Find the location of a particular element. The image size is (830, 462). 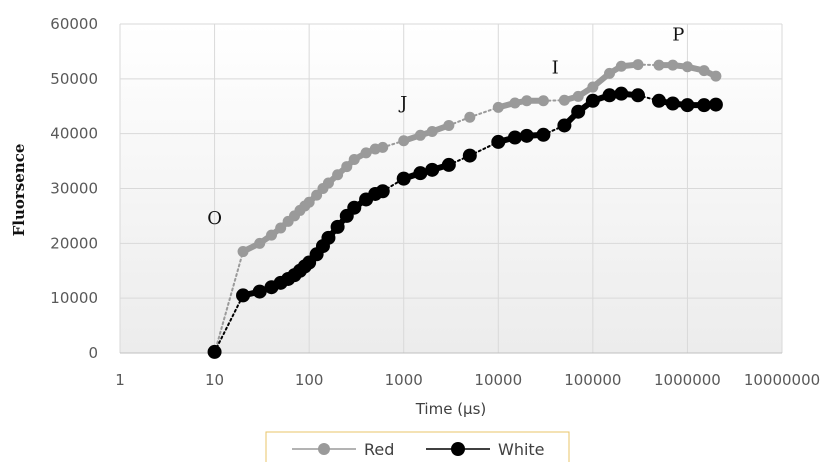

x-tick-label: 10000 is located at coordinates (498, 380).